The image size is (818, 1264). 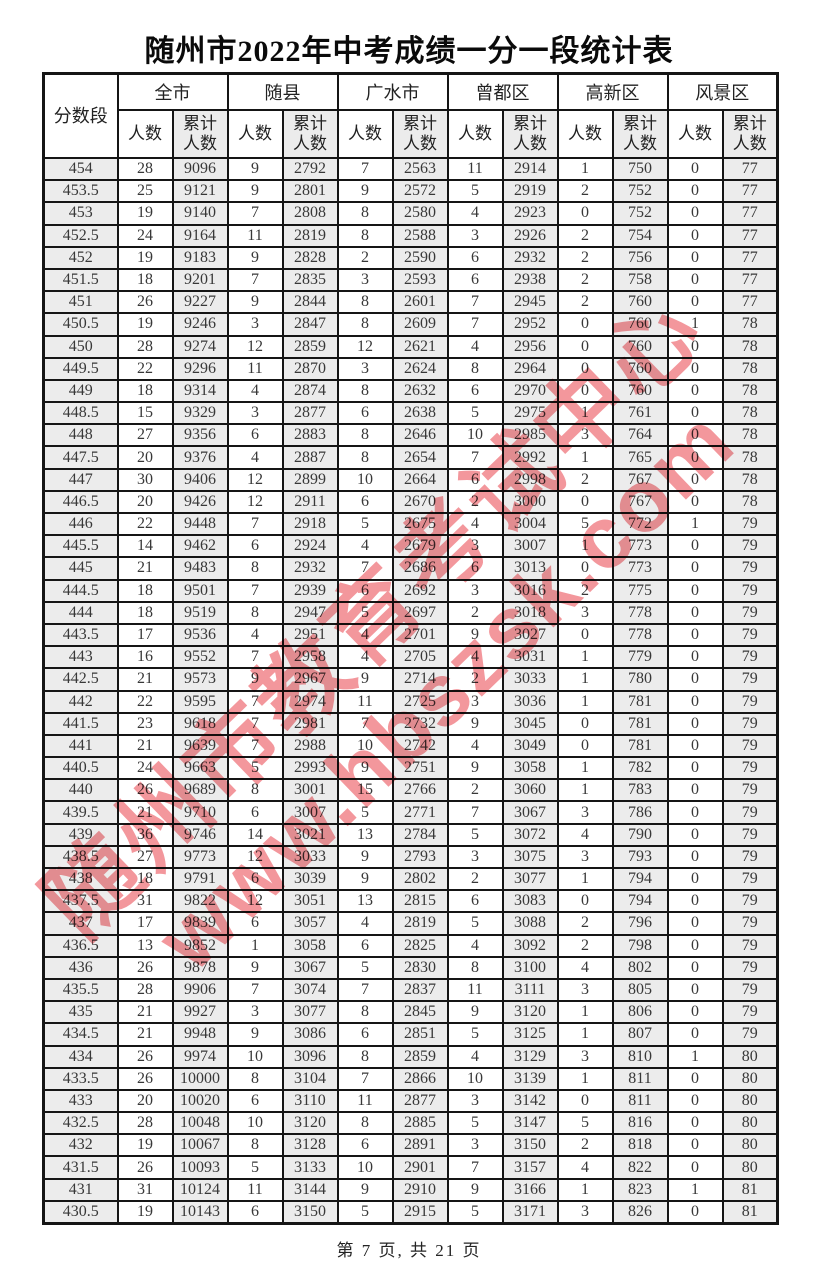 What do you see at coordinates (255, 901) in the screenshot?
I see `count-cell: 12` at bounding box center [255, 901].